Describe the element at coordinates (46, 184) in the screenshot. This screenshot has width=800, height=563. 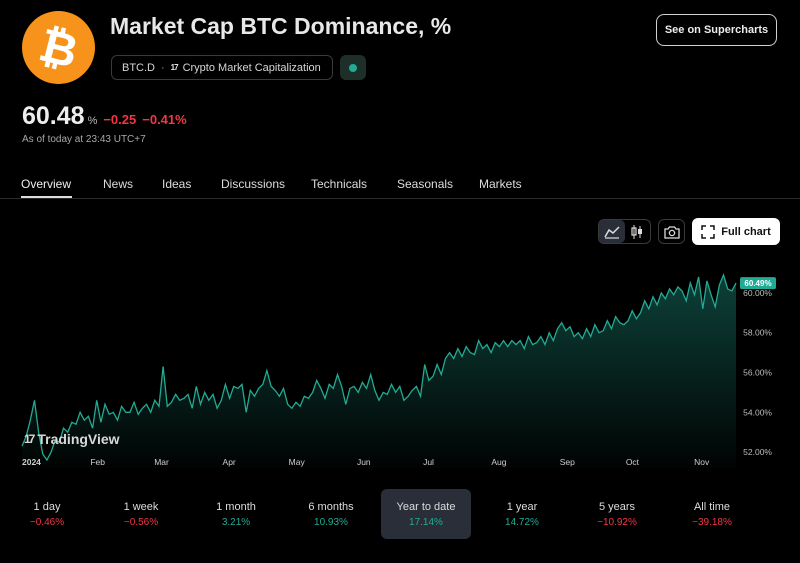
I see `tab-overview: Overview` at that location.